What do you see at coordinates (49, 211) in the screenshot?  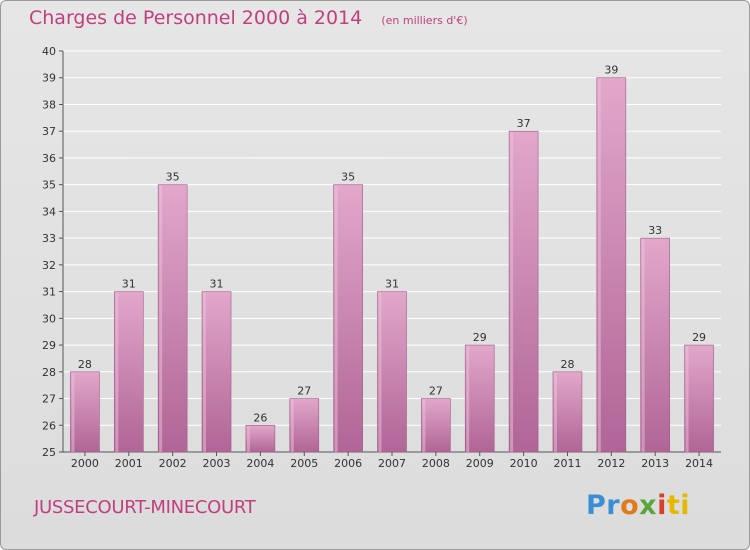 I see `y-tick-label: 34` at bounding box center [49, 211].